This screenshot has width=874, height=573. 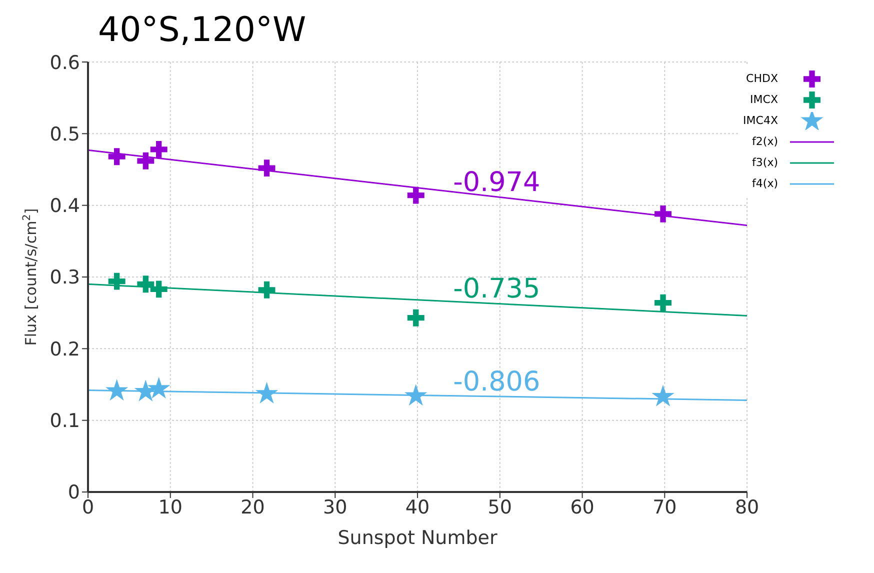 I want to click on y-tick-label: 0.4, so click(x=65, y=206).